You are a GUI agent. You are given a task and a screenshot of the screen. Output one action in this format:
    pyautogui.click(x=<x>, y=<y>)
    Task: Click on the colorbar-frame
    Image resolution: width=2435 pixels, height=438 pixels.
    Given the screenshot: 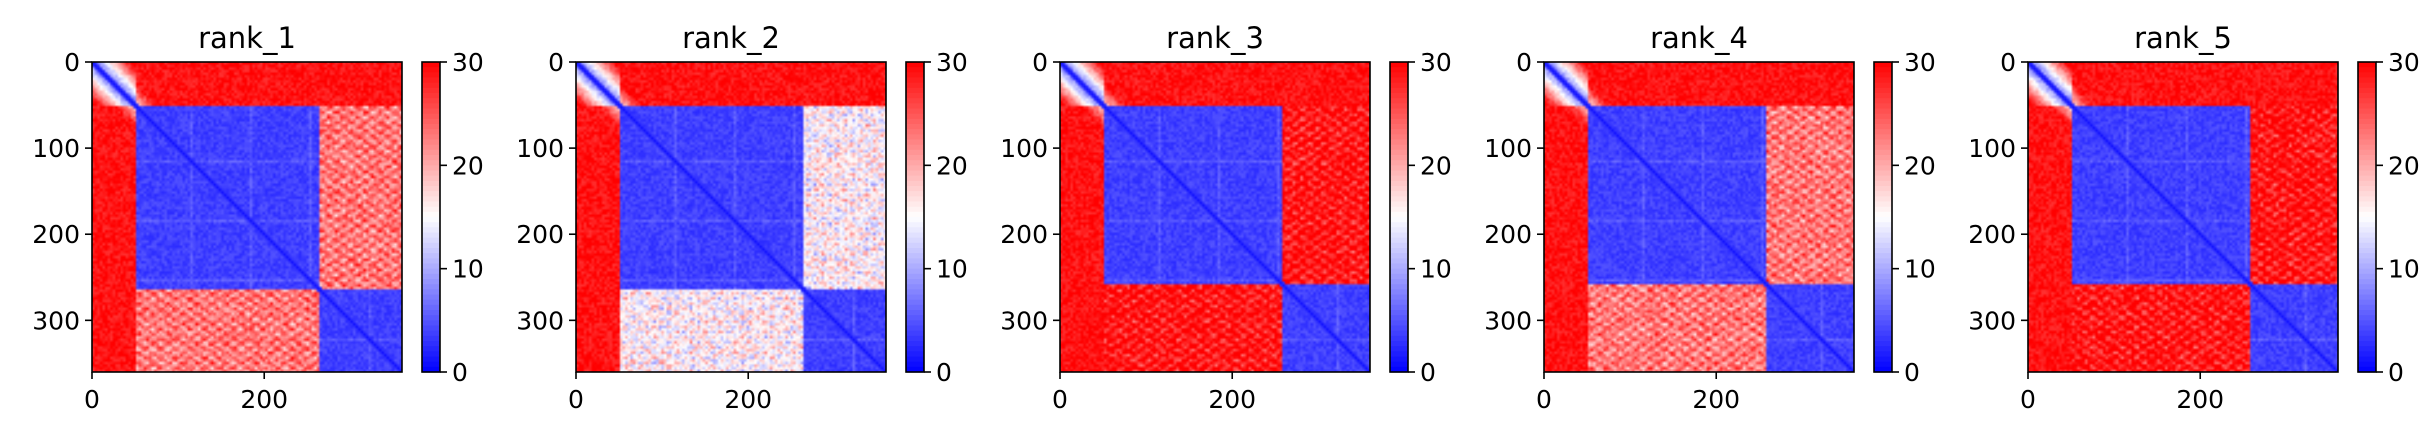 What is the action you would take?
    pyautogui.click(x=1399, y=217)
    